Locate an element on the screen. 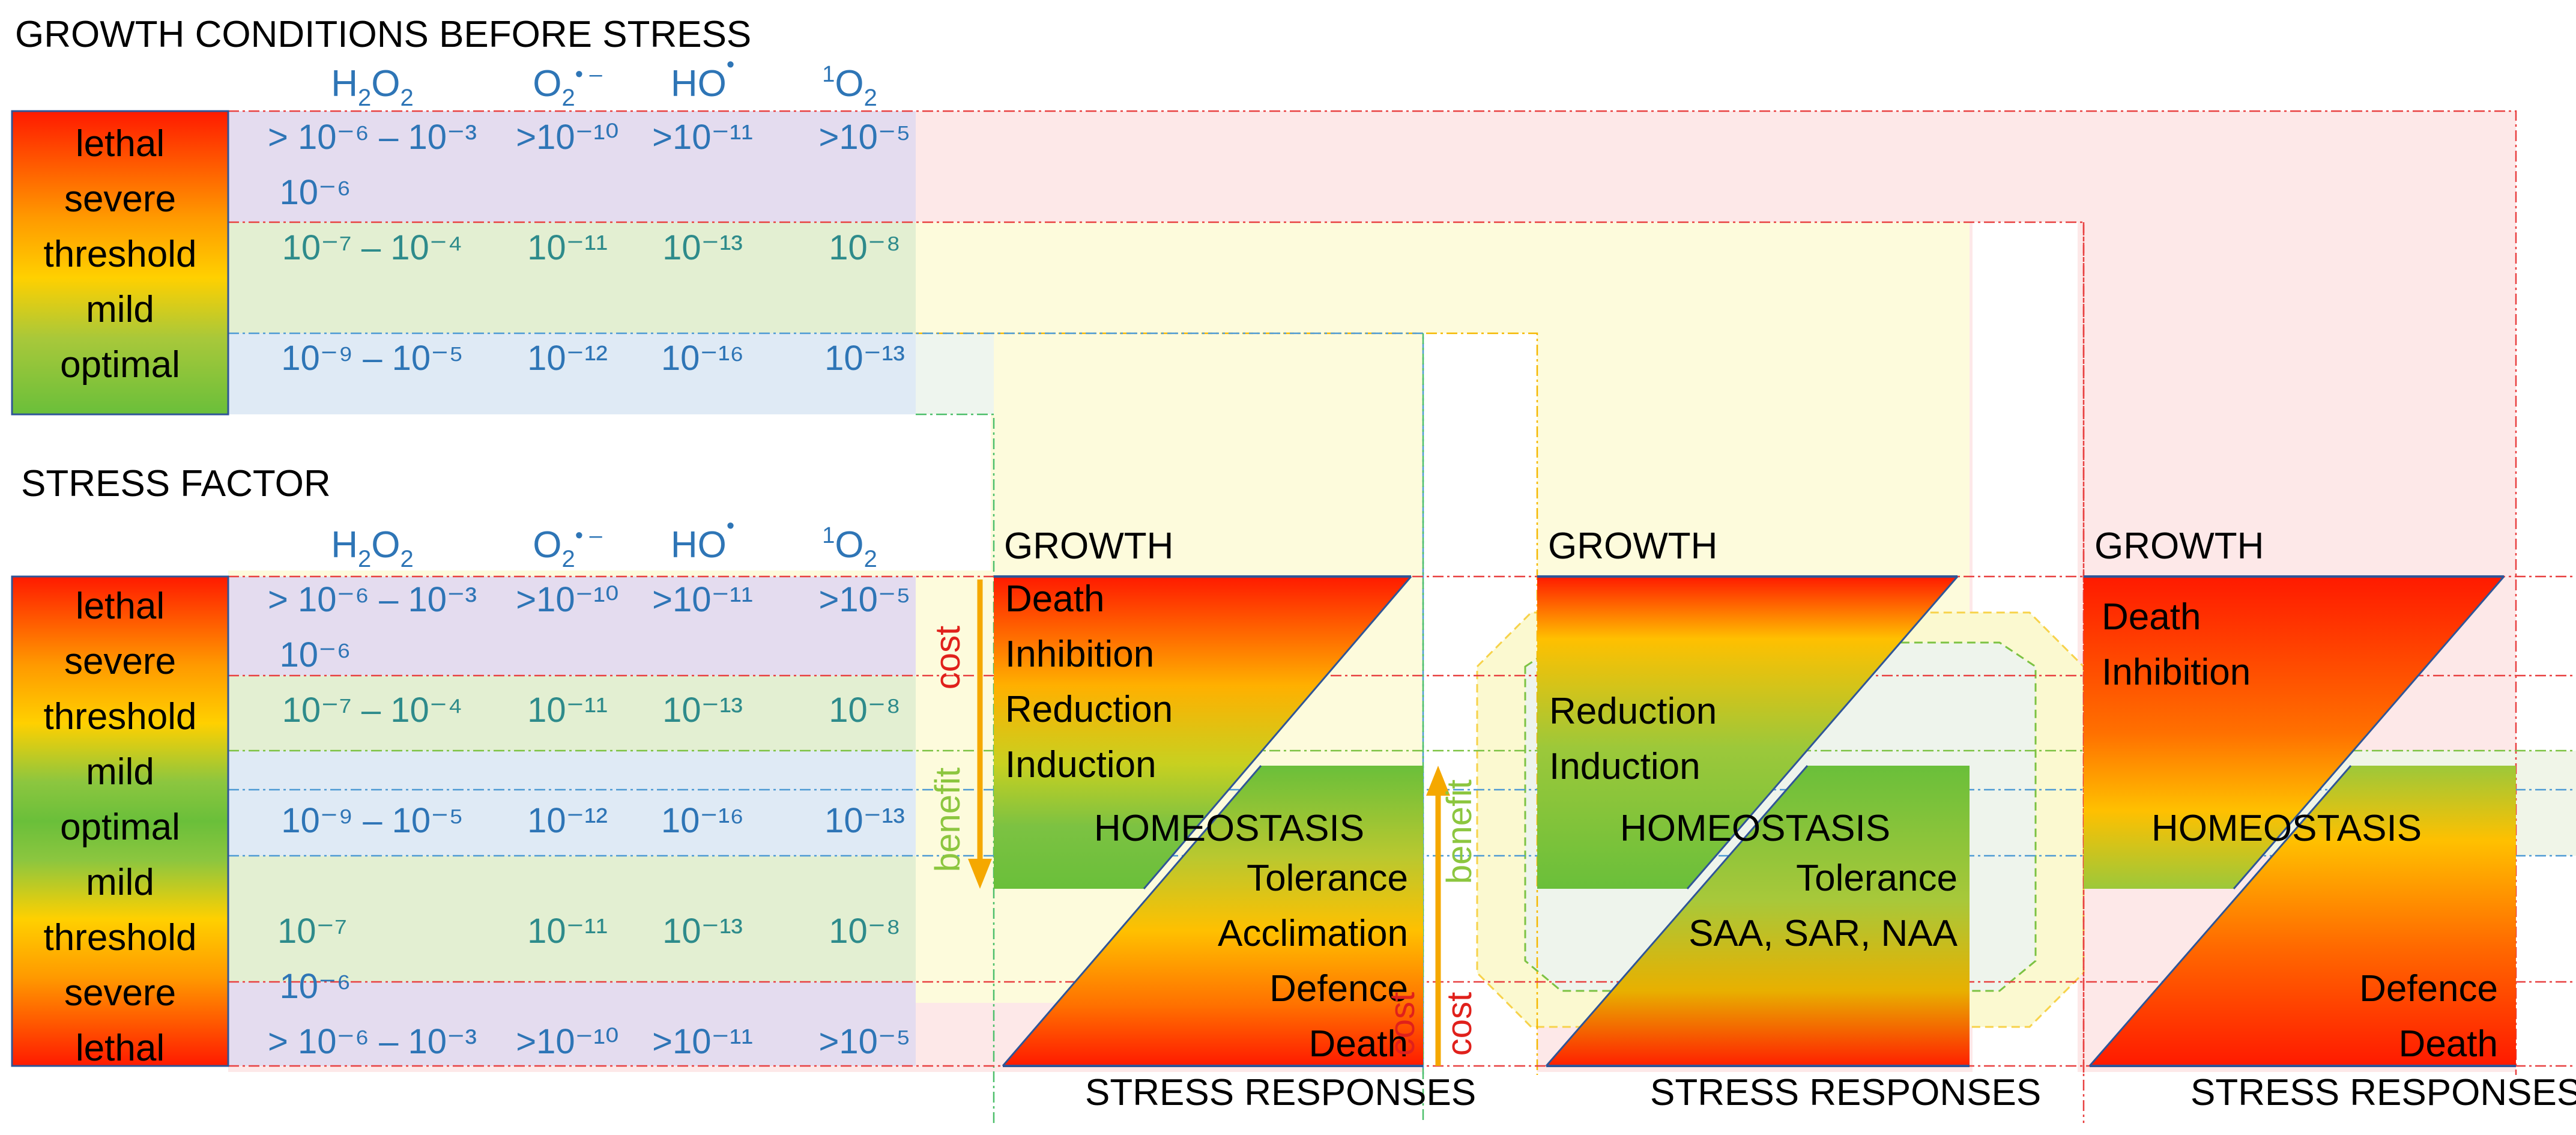  top-value-4-1: 10⁻¹² is located at coordinates (567, 359).